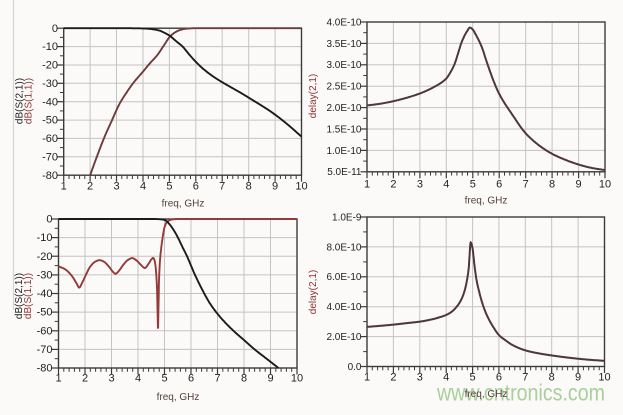 The width and height of the screenshot is (623, 415). Describe the element at coordinates (344, 172) in the screenshot. I see `svg-text: 5.0E-11` at that location.